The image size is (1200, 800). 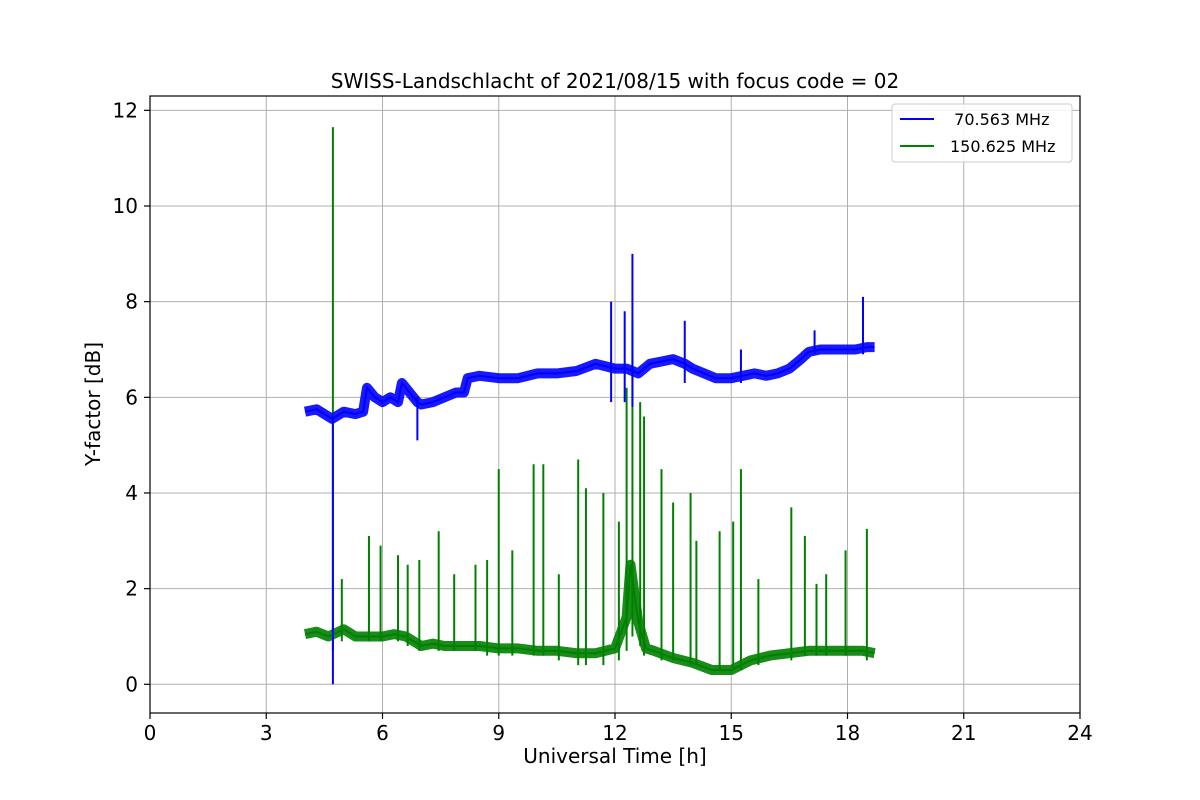 What do you see at coordinates (93, 404) in the screenshot?
I see `y-axis-label: Y-factor [dB]` at bounding box center [93, 404].